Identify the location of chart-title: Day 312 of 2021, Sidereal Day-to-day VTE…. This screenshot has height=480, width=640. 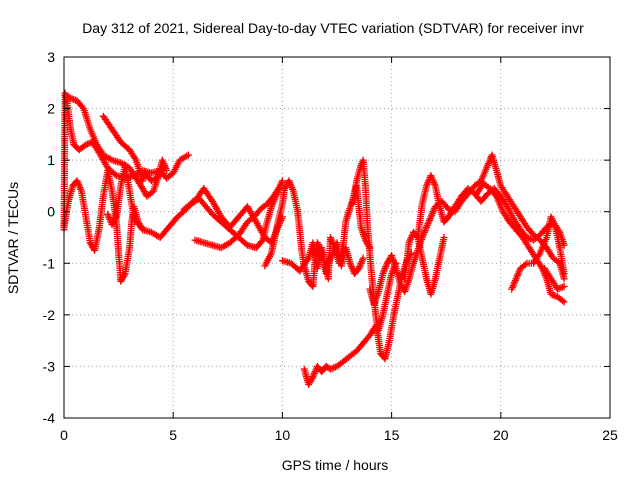
(333, 28).